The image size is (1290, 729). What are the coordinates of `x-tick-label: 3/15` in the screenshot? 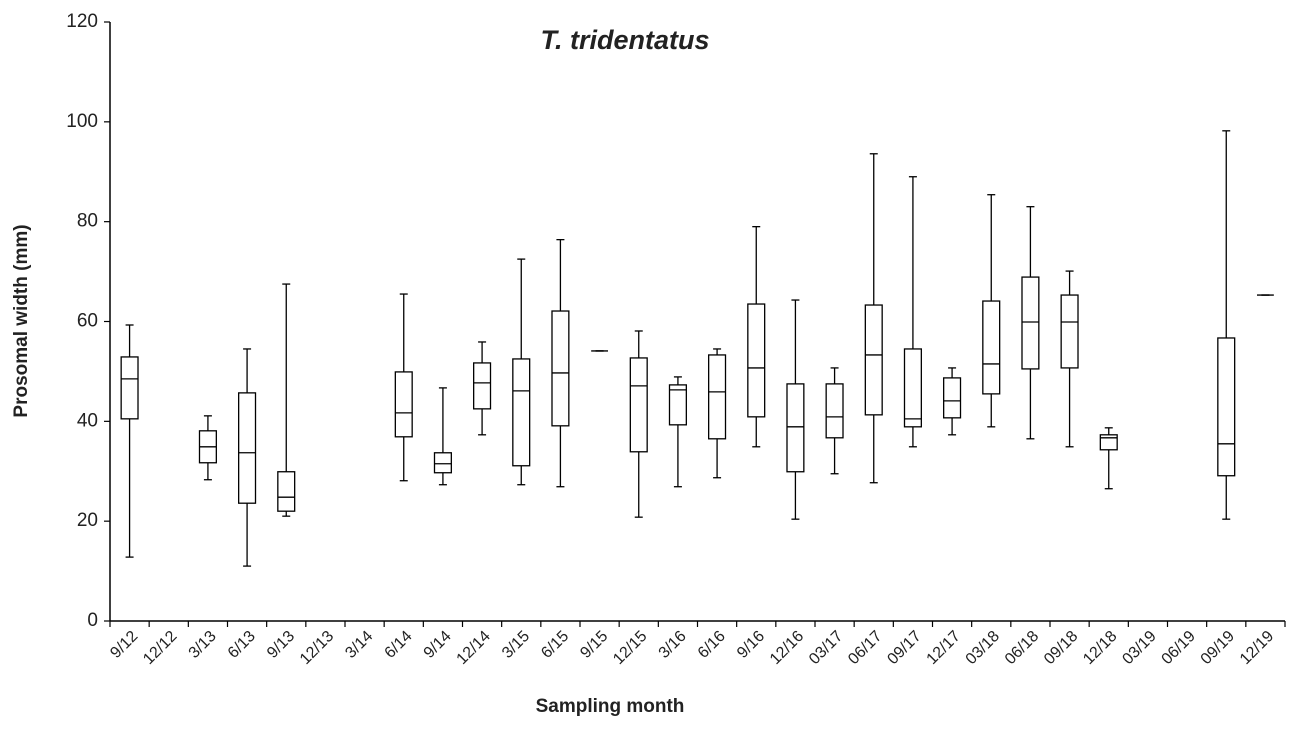 It's located at (516, 645).